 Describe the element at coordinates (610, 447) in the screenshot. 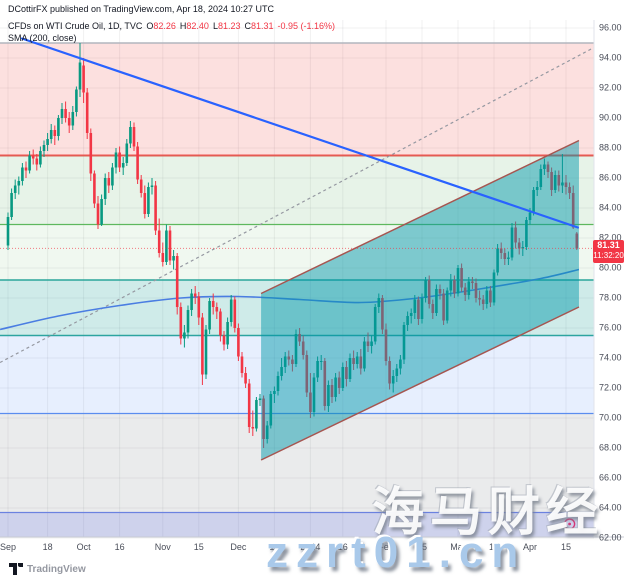

I see `price-axis-tick: 68.00` at that location.